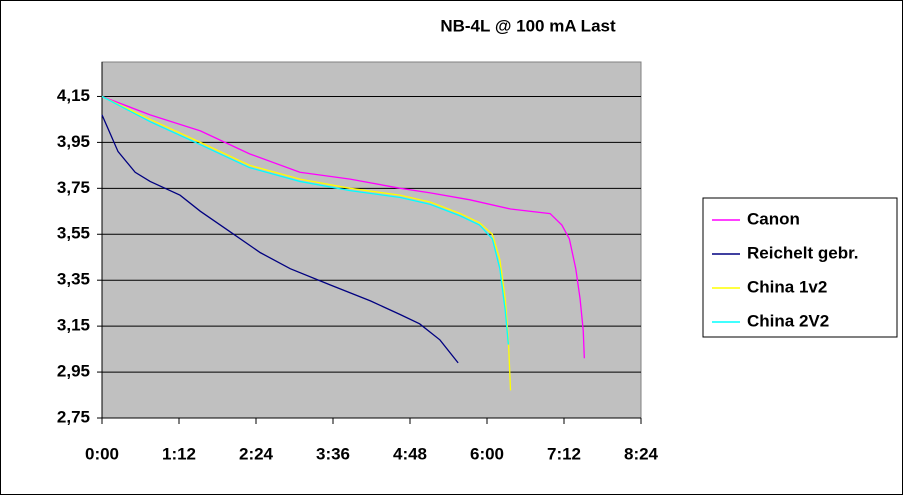 The width and height of the screenshot is (903, 495). I want to click on x-tick-label: 6:00, so click(487, 453).